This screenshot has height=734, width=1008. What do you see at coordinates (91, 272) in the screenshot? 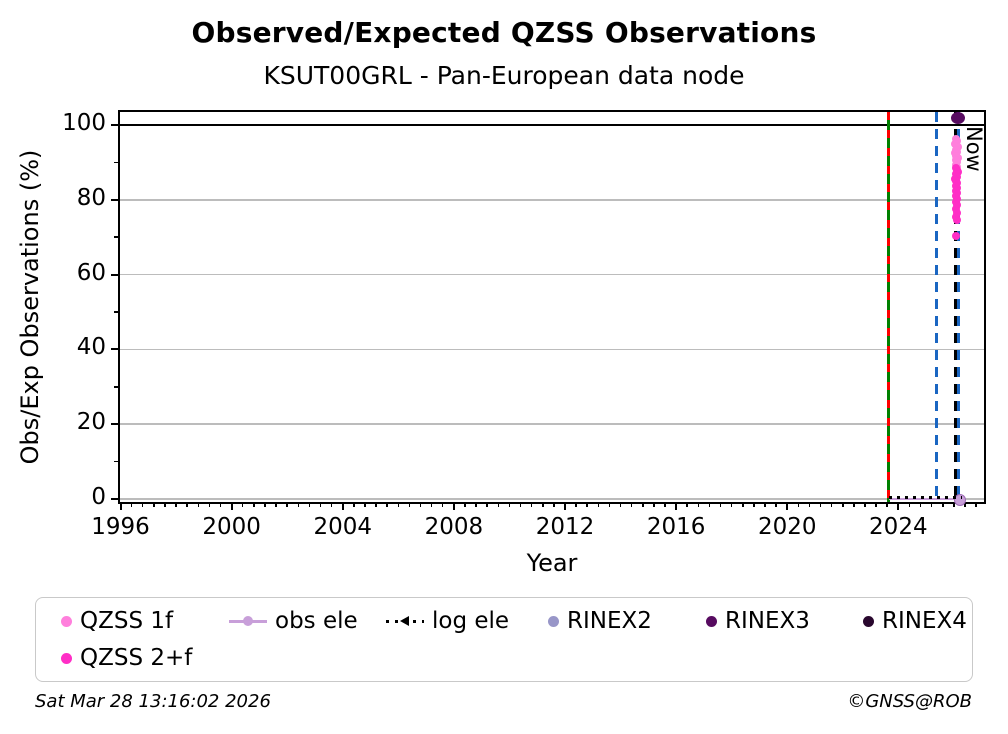
I see `y-tick-label: 60` at bounding box center [91, 272].